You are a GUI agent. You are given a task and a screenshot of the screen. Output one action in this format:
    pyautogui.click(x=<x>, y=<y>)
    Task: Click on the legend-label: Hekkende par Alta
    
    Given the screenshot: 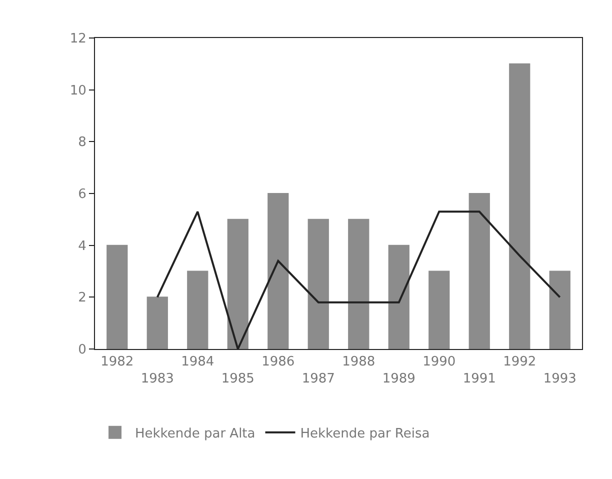 What is the action you would take?
    pyautogui.click(x=195, y=434)
    